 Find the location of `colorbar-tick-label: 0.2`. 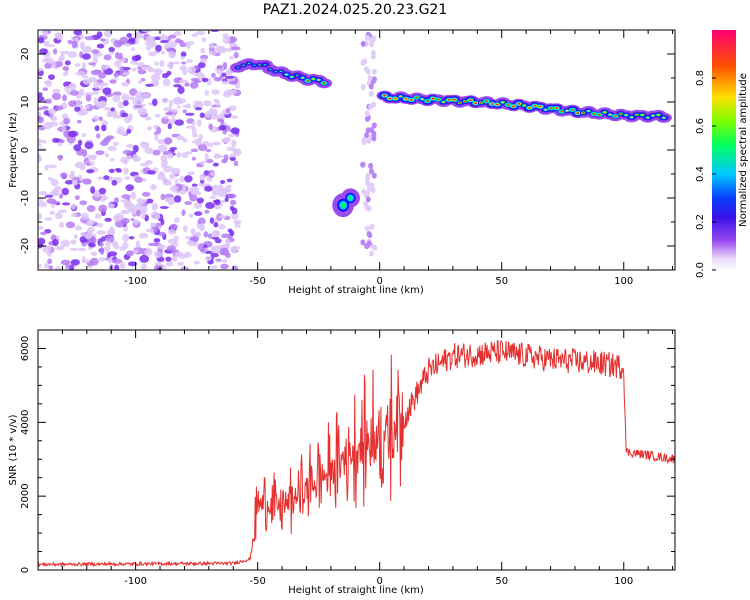

colorbar-tick-label: 0.2 is located at coordinates (700, 222).